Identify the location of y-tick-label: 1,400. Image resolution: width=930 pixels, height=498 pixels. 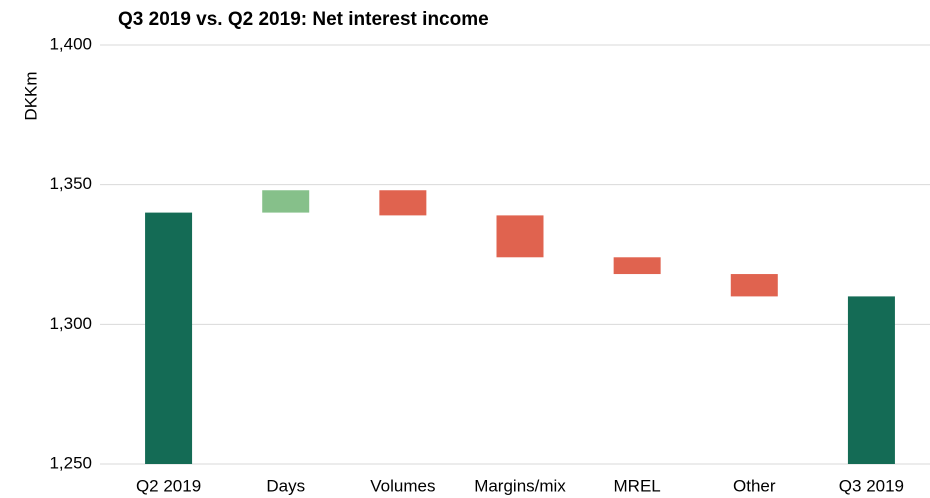
(70, 43).